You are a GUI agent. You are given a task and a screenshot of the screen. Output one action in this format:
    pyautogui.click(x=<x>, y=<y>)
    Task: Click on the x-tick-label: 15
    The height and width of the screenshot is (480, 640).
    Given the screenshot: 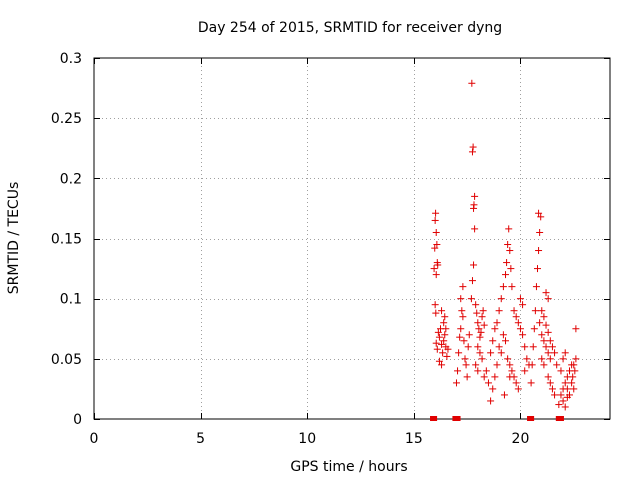 What is the action you would take?
    pyautogui.click(x=414, y=439)
    